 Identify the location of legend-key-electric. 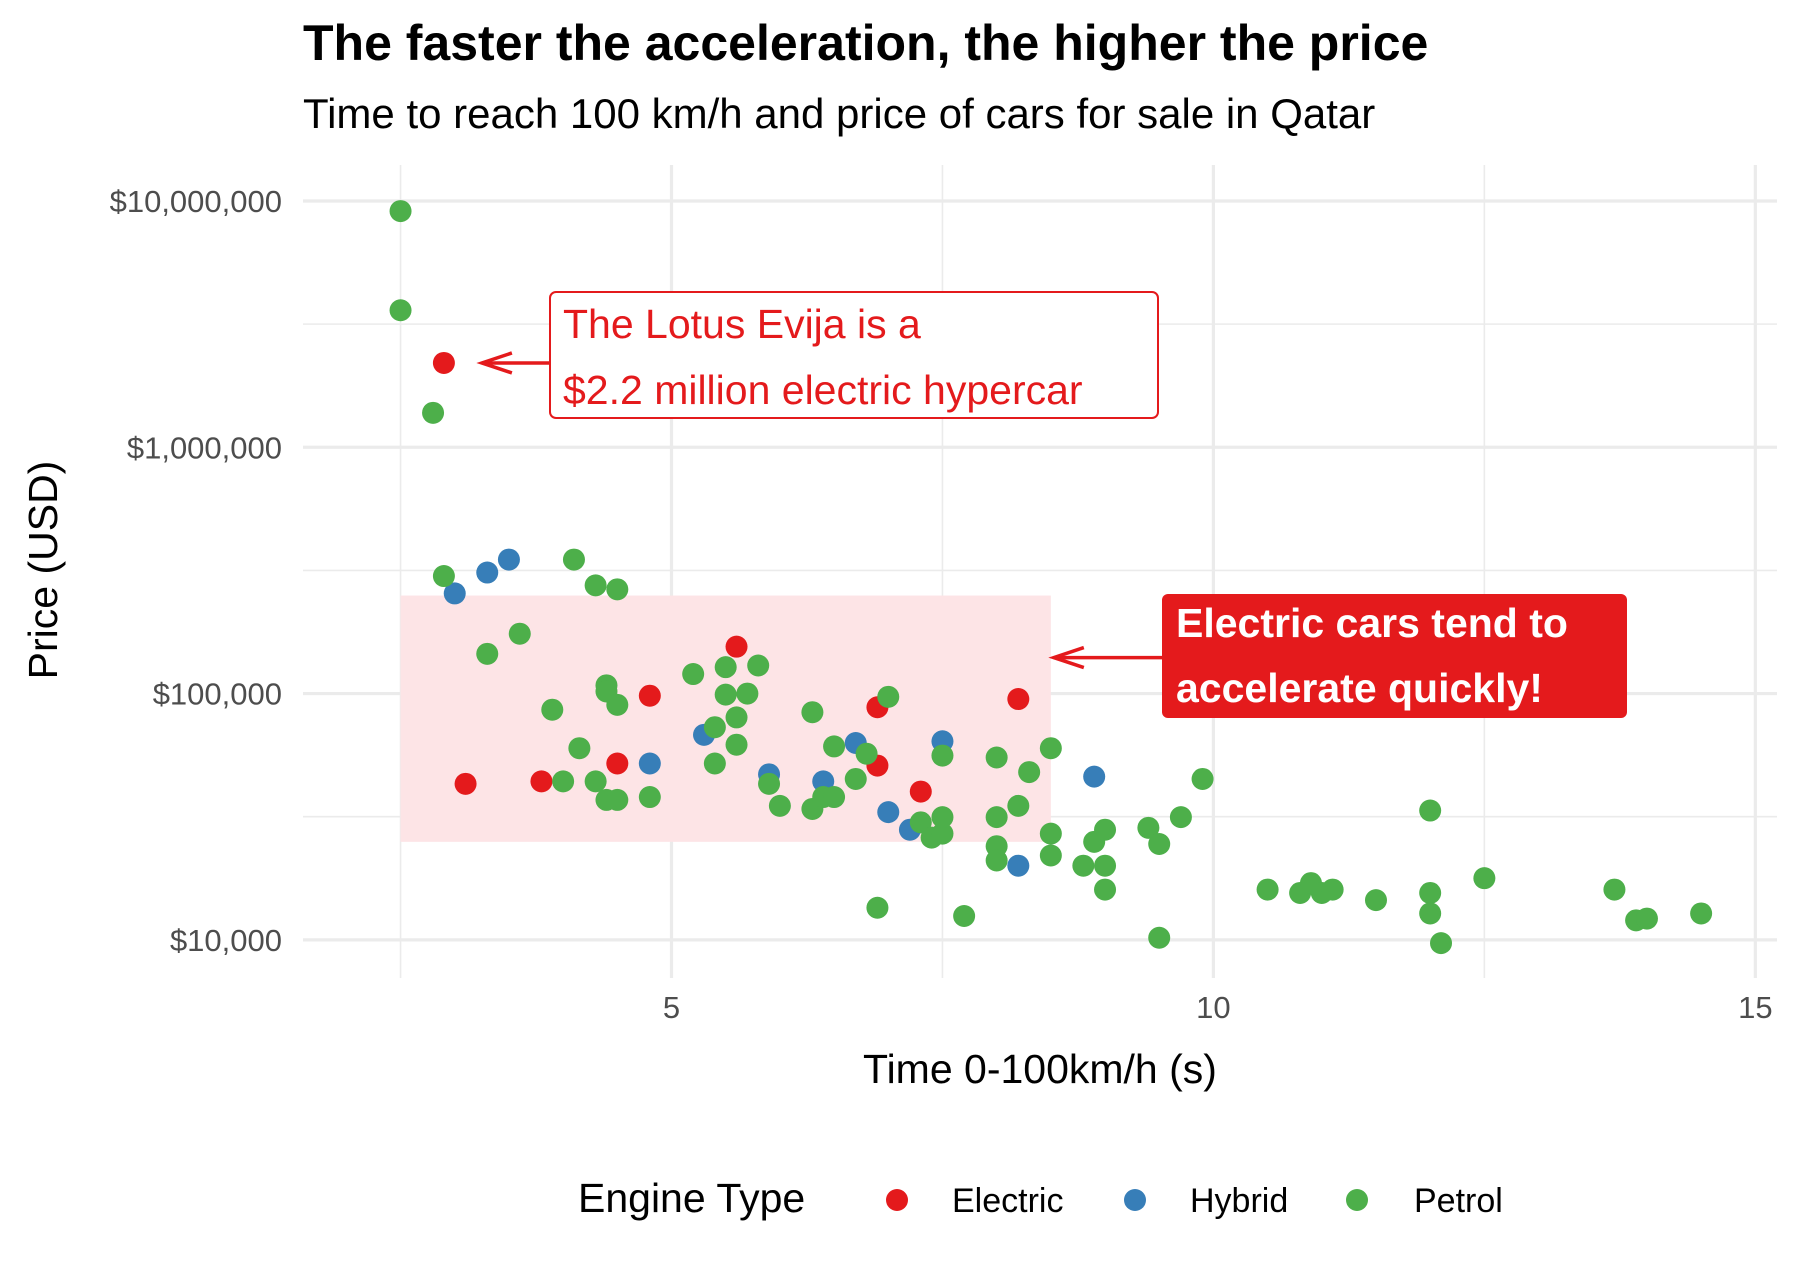
(897, 1200).